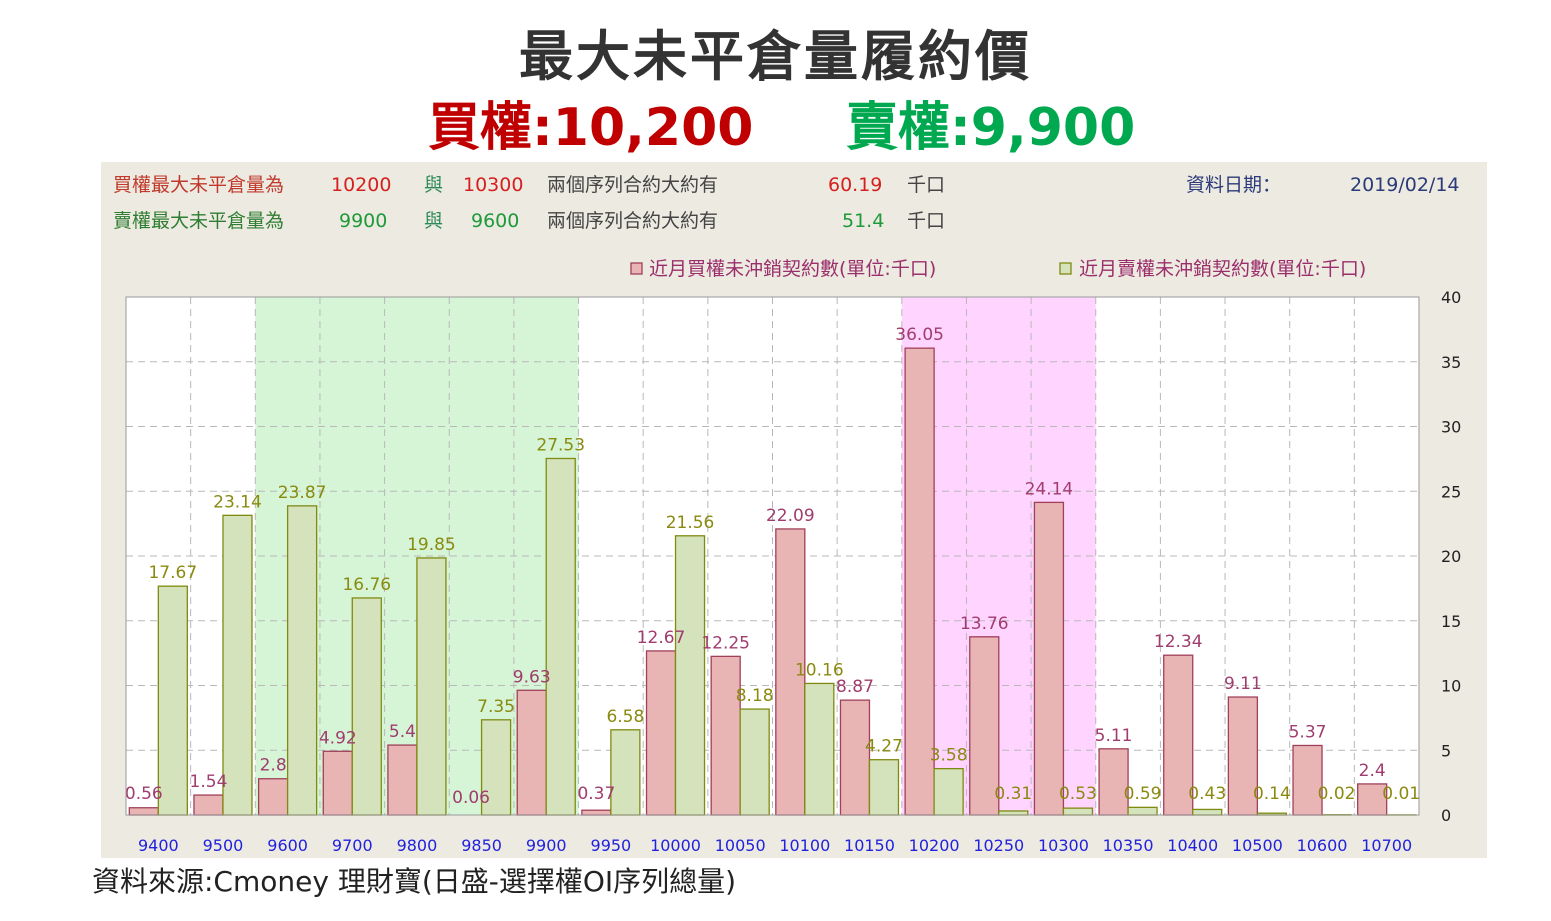 The image size is (1551, 921). Describe the element at coordinates (591, 128) in the screenshot. I see `call-max-strike: 買權:10,200` at that location.